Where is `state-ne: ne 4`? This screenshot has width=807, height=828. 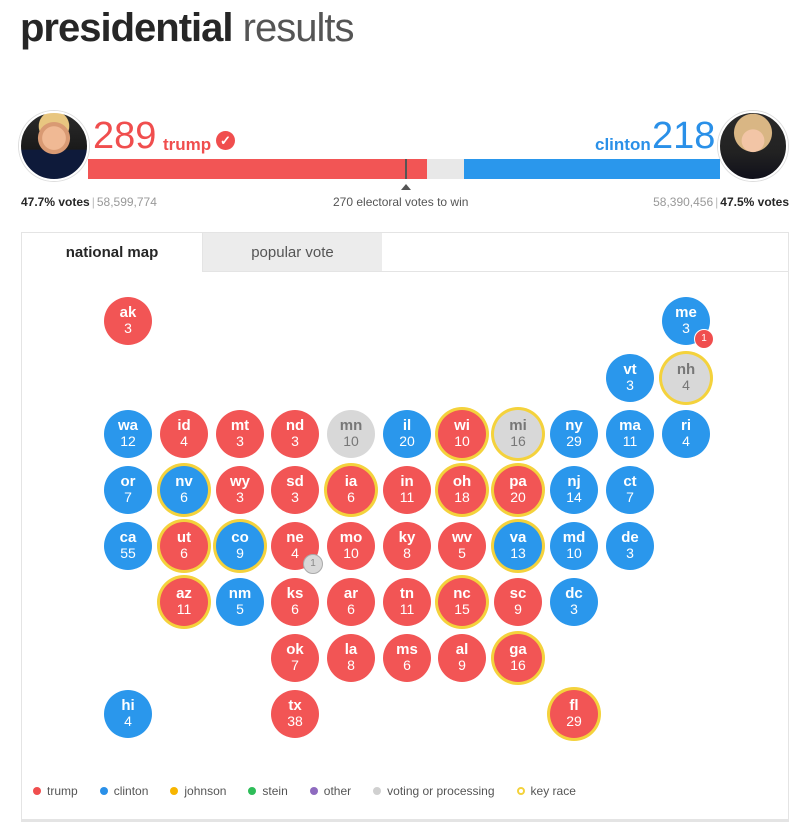
state-ne: ne 4 is located at coordinates (295, 546).